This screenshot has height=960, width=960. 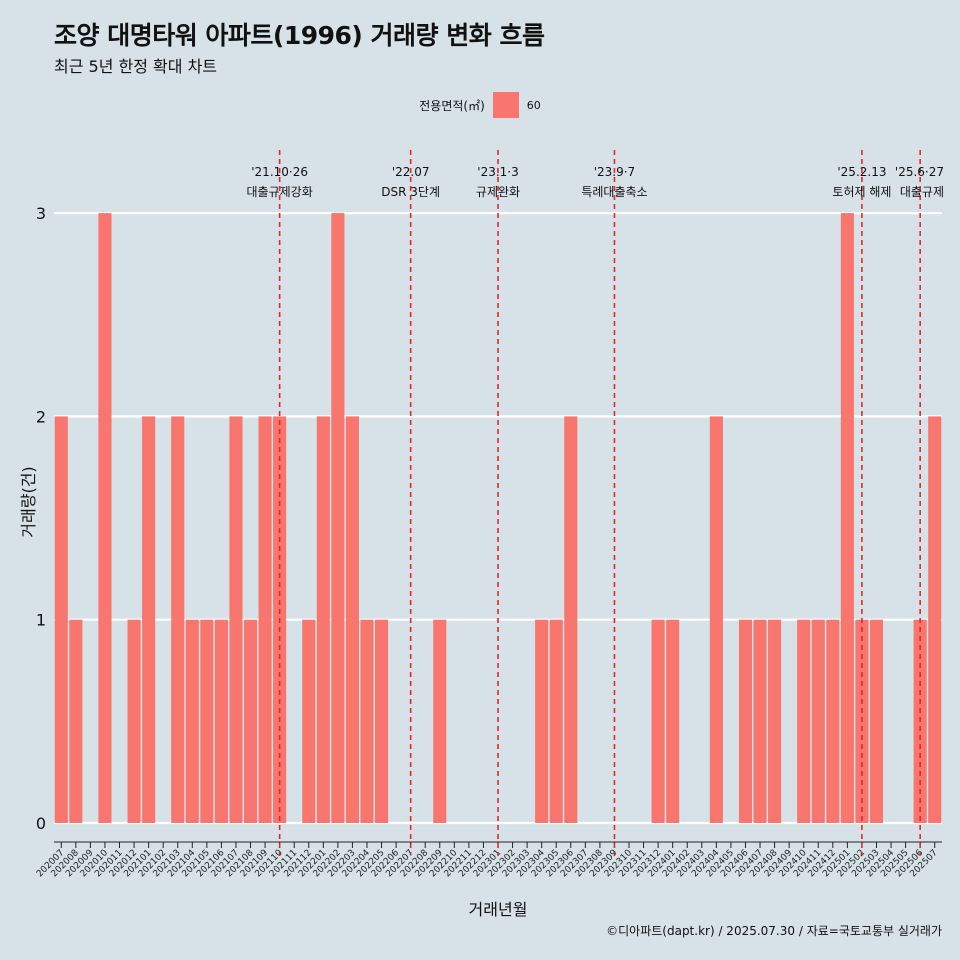 What do you see at coordinates (41, 620) in the screenshot?
I see `y-tick-label: 1` at bounding box center [41, 620].